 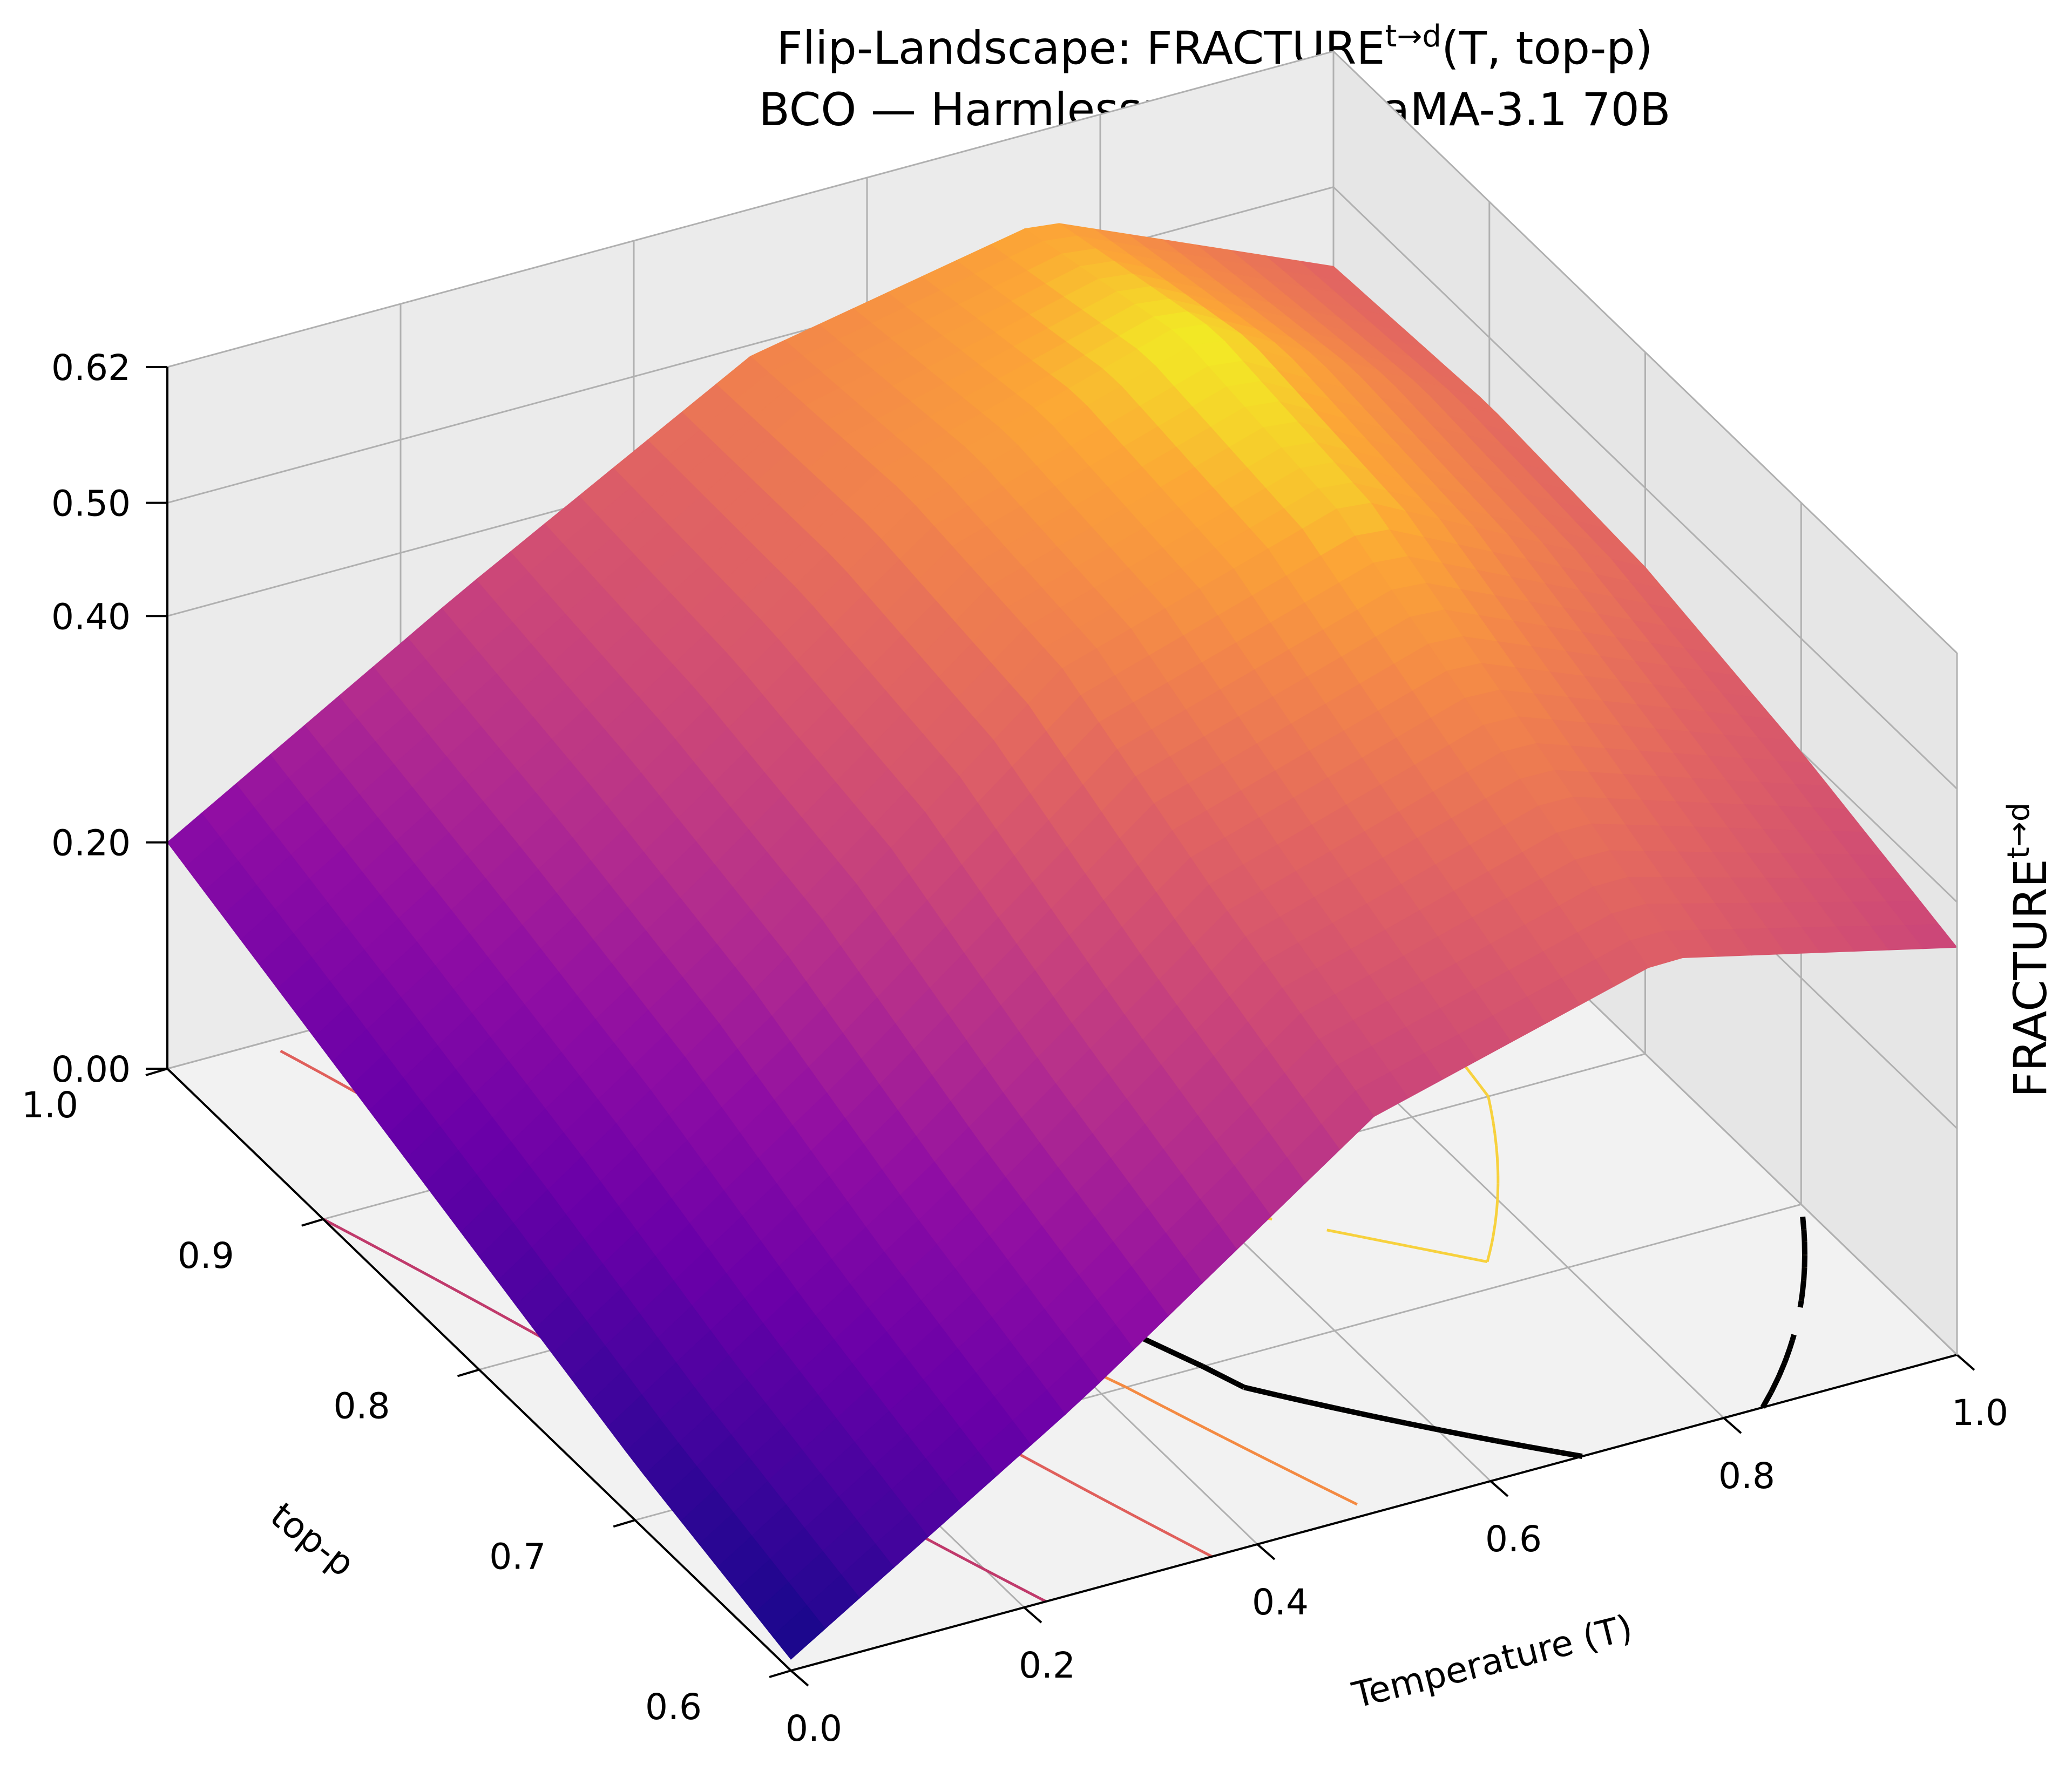 I want to click on x-tick-label: 0.6, so click(x=1513, y=1539).